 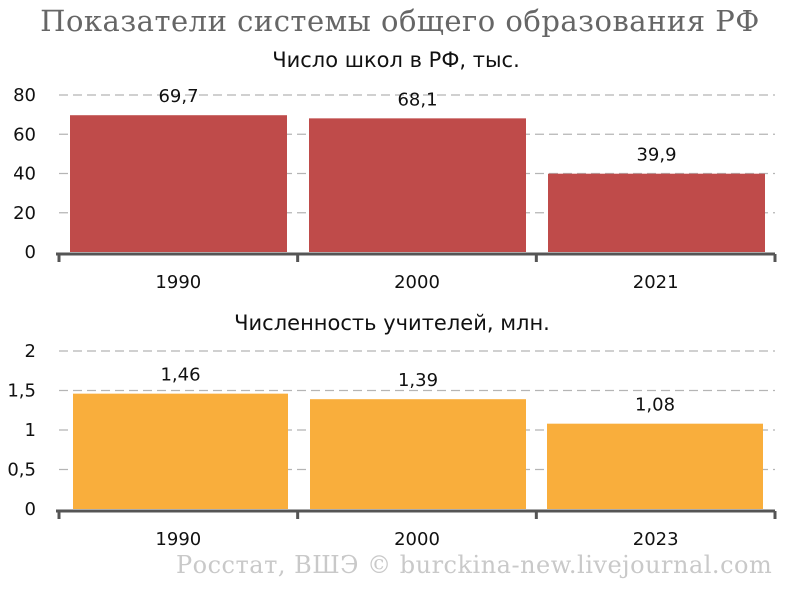 I want to click on teachers-data-label: 1,46, so click(x=180, y=375).